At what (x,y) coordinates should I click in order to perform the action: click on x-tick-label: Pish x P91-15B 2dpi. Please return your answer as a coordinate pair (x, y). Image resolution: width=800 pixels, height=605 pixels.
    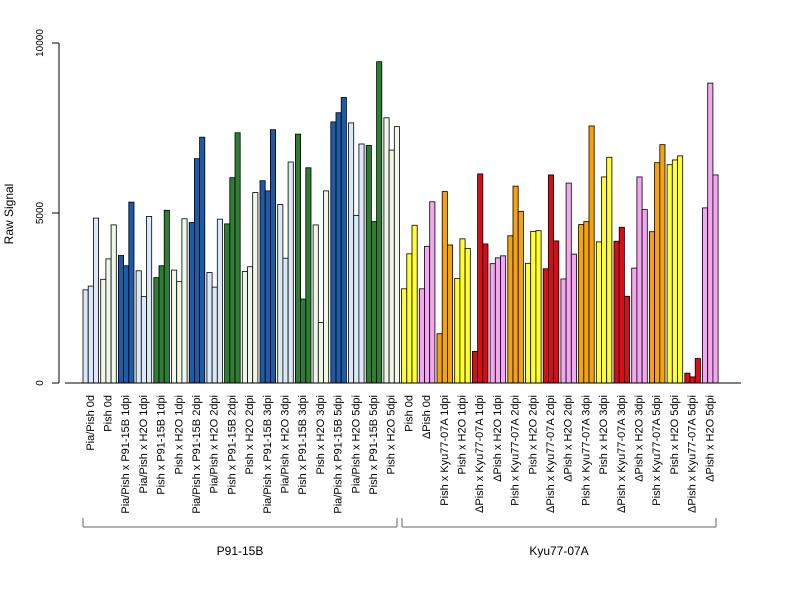
    Looking at the image, I should click on (232, 445).